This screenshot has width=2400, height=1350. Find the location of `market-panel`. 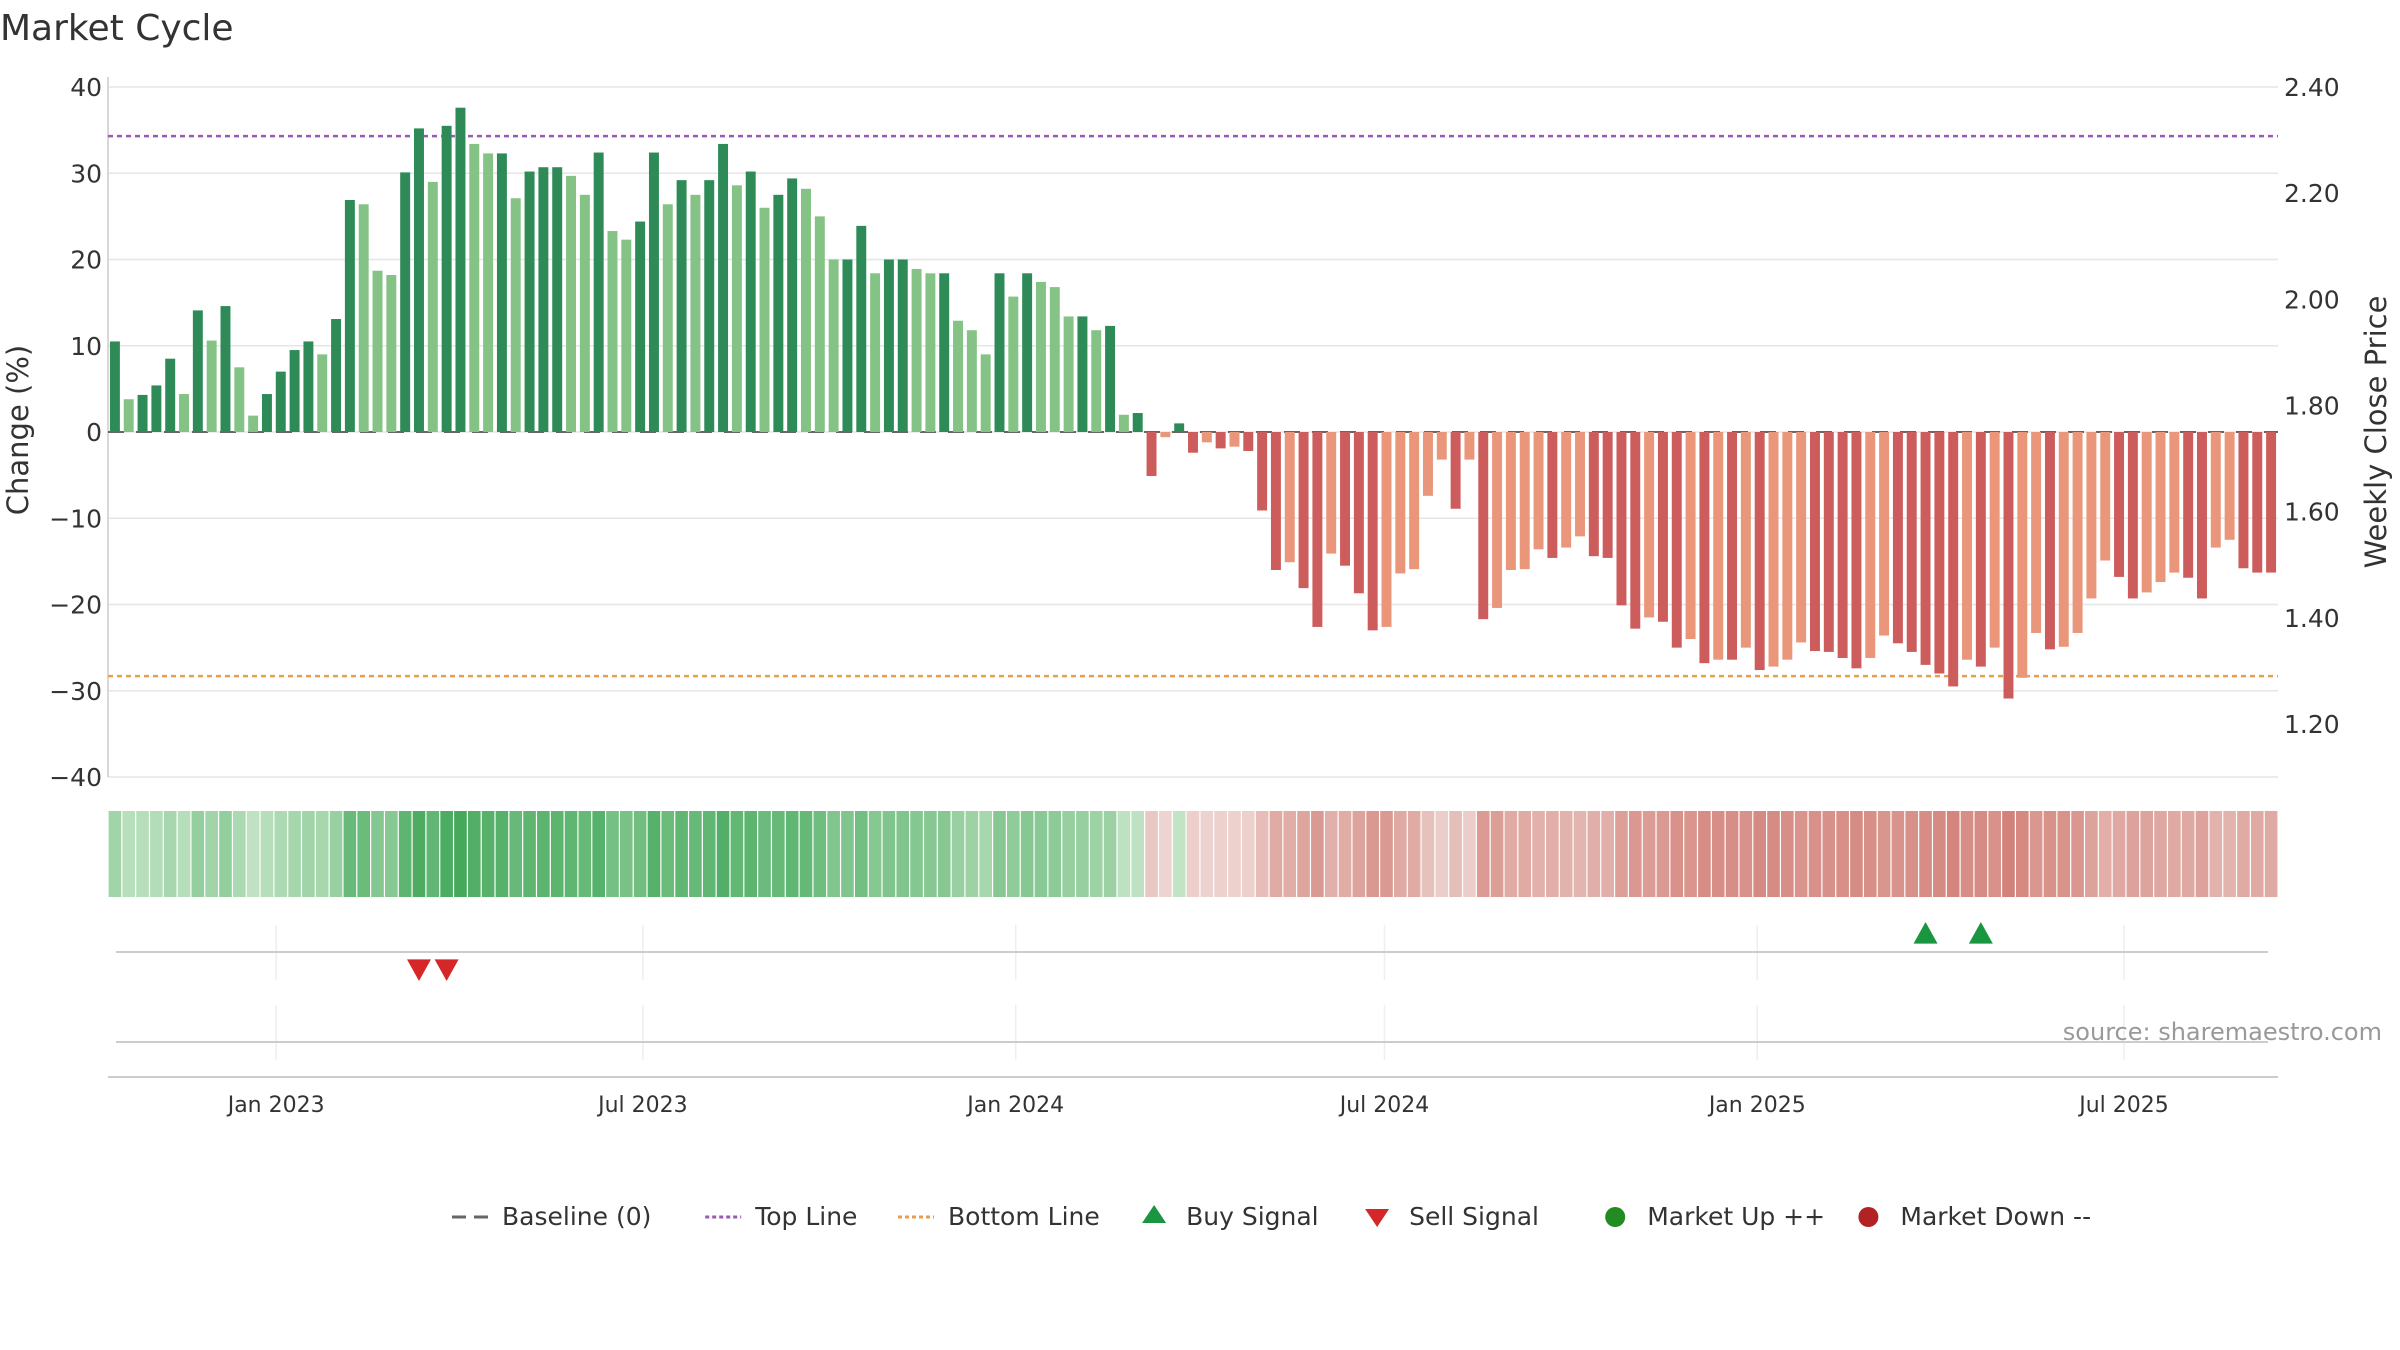

market-panel is located at coordinates (1193, 1041).